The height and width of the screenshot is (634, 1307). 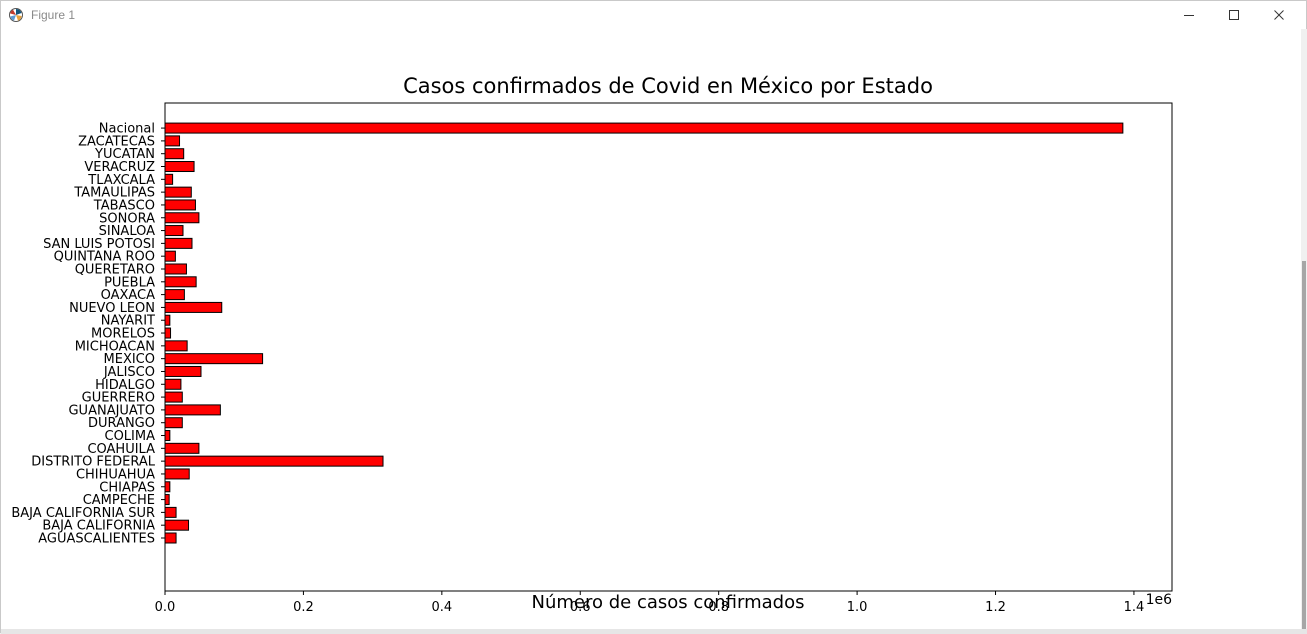 I want to click on x-tick-label-1: 0.2, so click(x=303, y=607).